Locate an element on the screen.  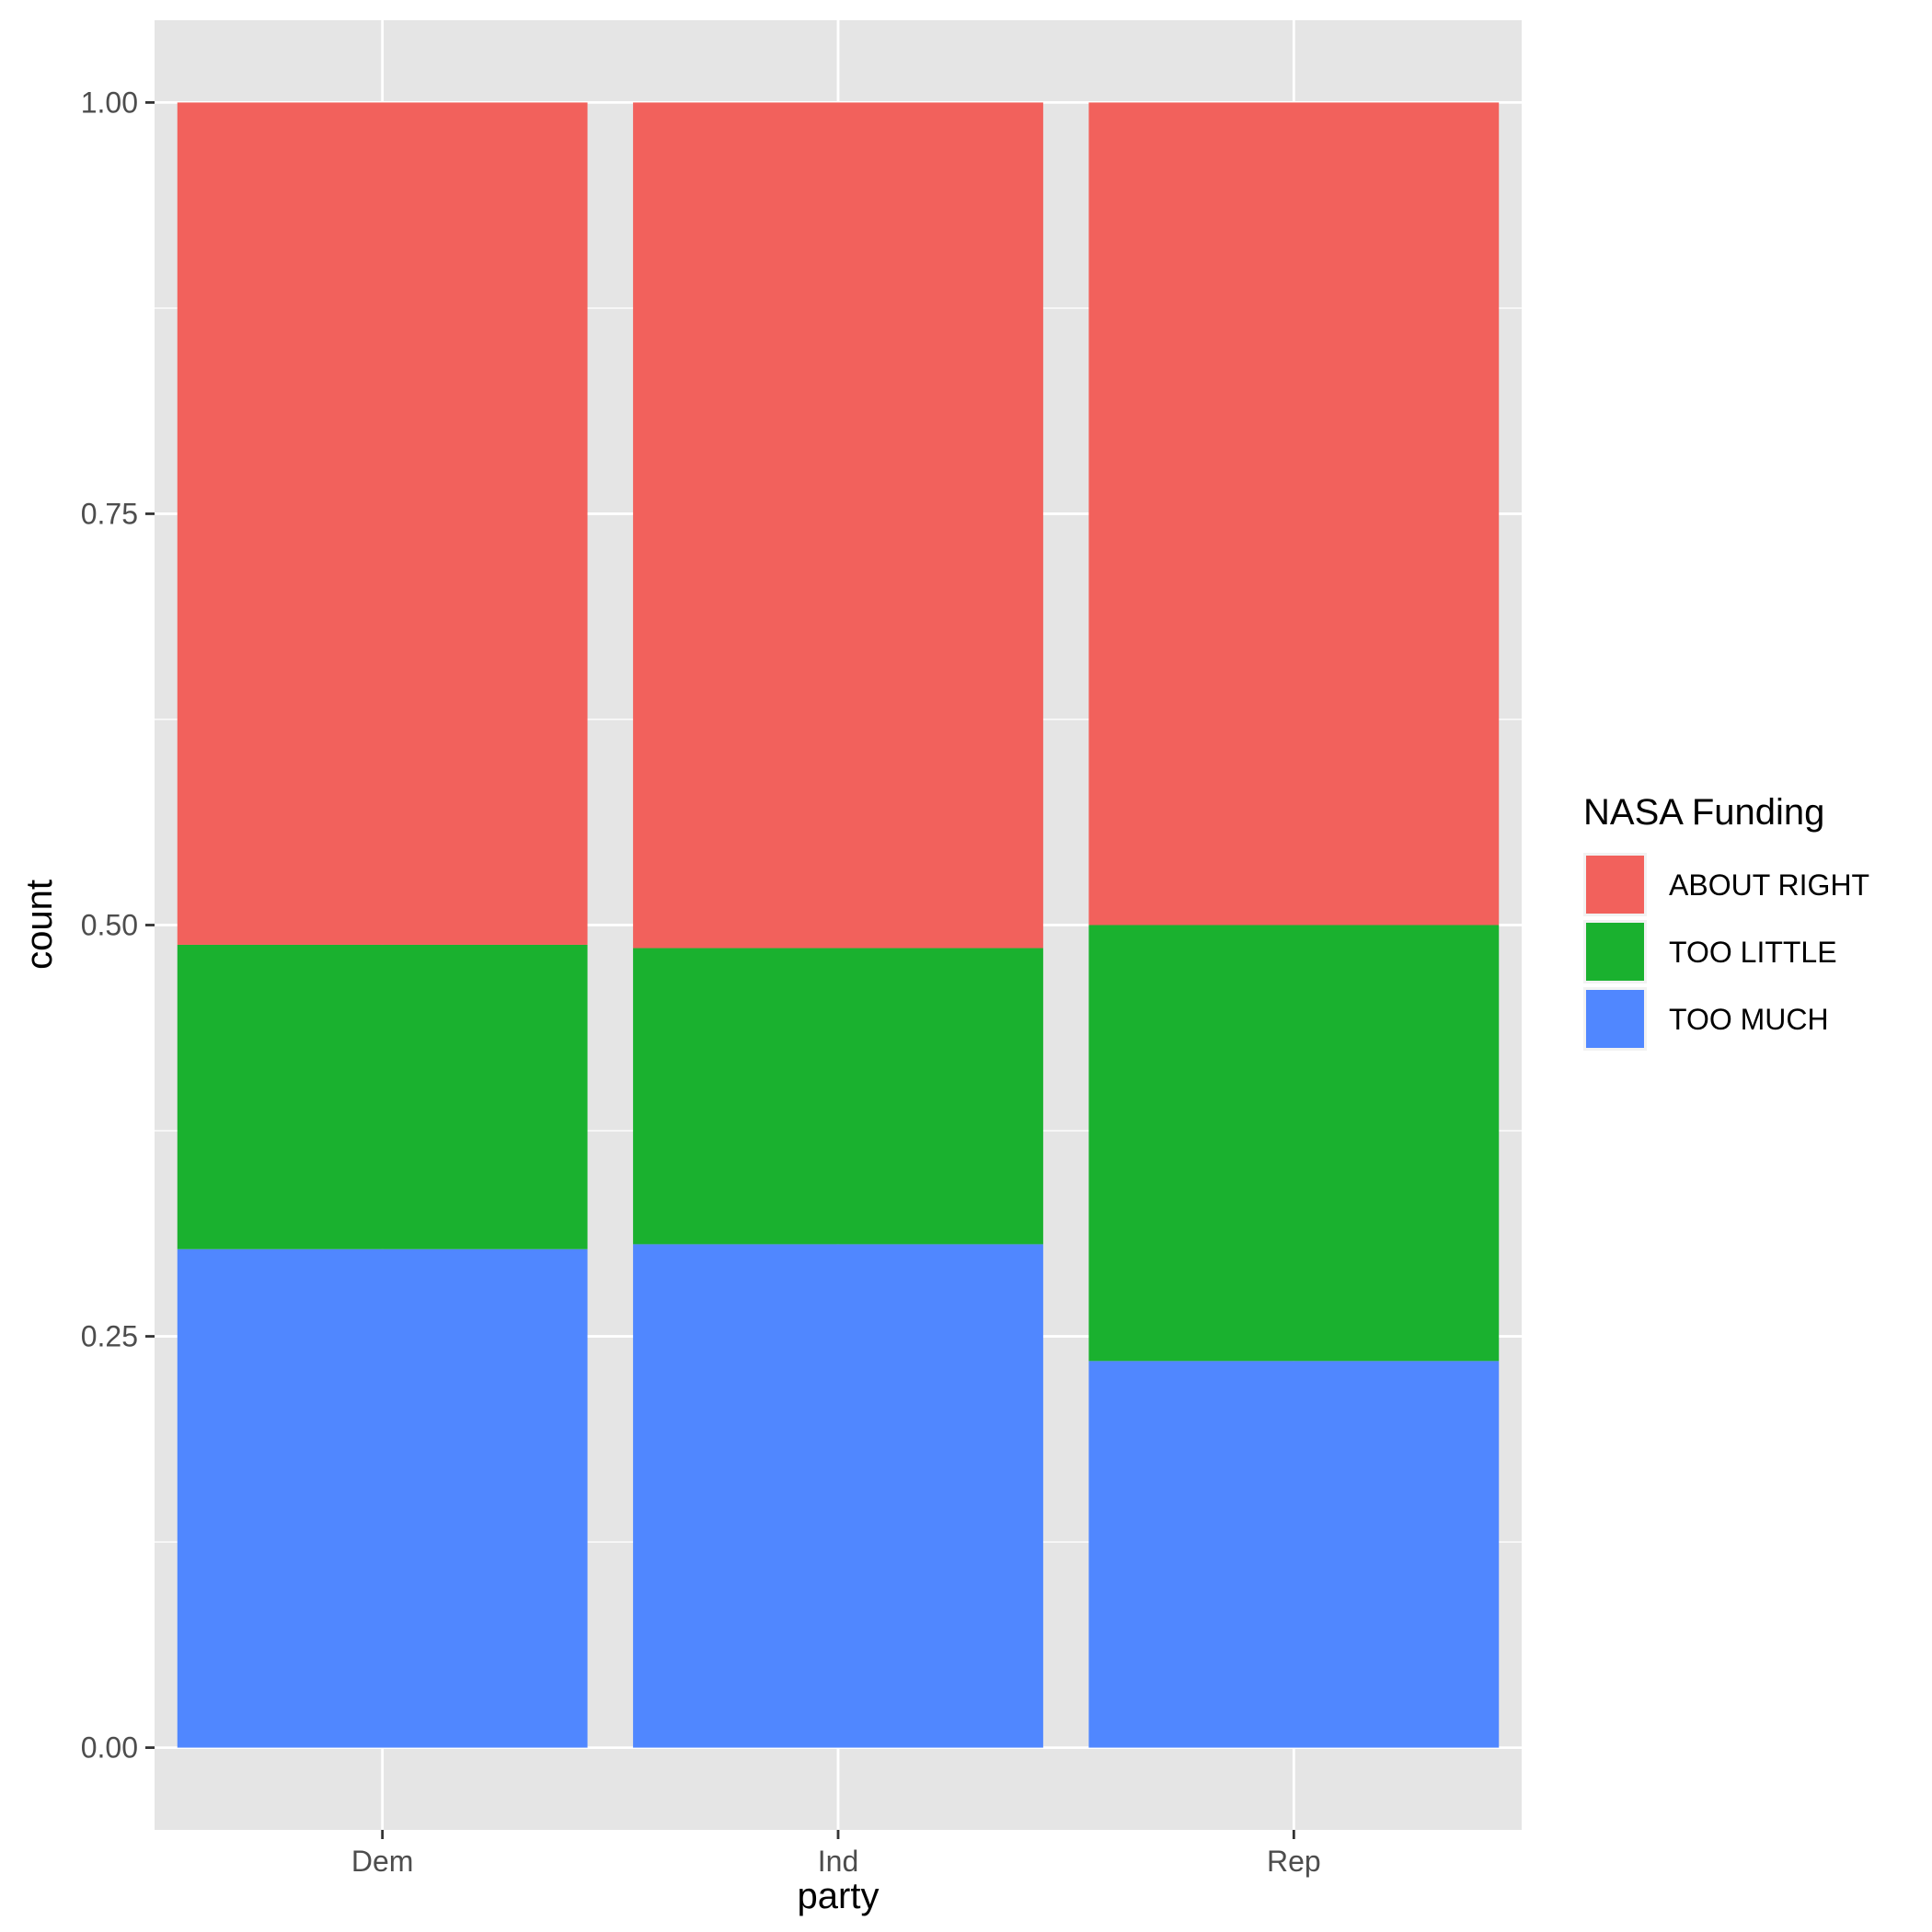
x-axis: Dem Ind Rep is located at coordinates (836, 1854).